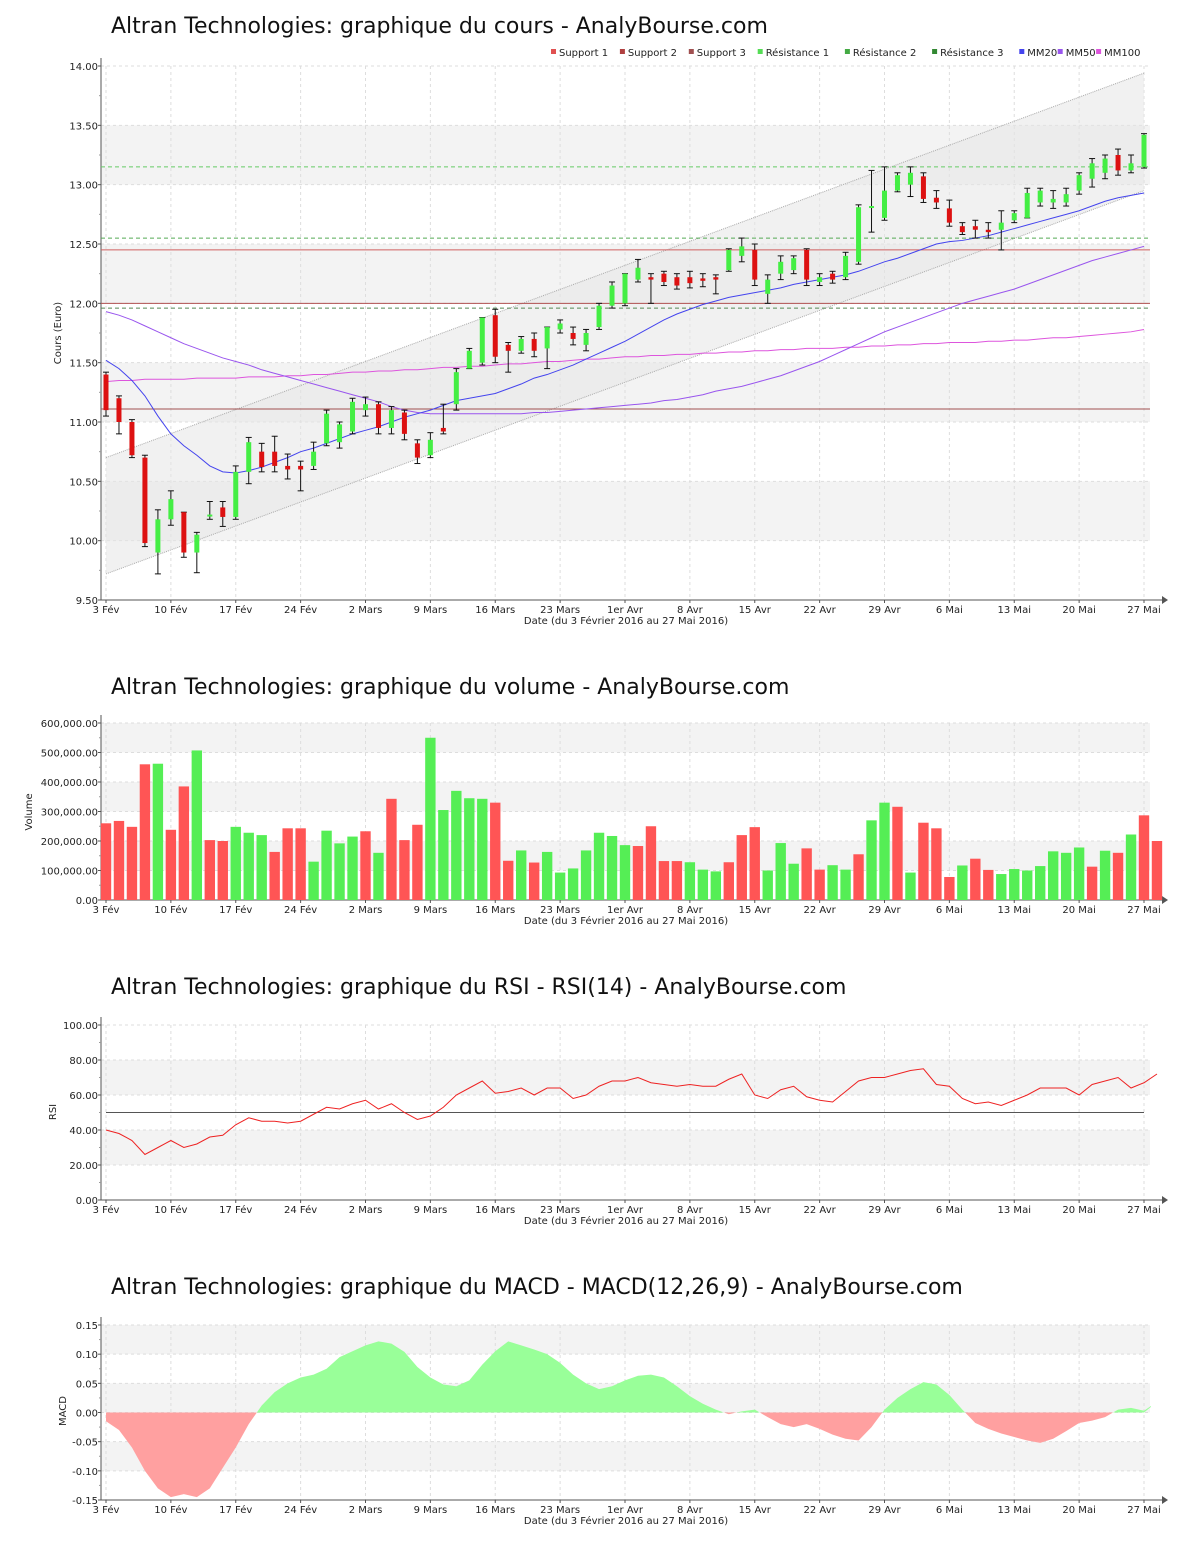 This screenshot has width=1200, height=1550. Describe the element at coordinates (83, 1061) in the screenshot. I see `y-tick-label: 80.00` at that location.